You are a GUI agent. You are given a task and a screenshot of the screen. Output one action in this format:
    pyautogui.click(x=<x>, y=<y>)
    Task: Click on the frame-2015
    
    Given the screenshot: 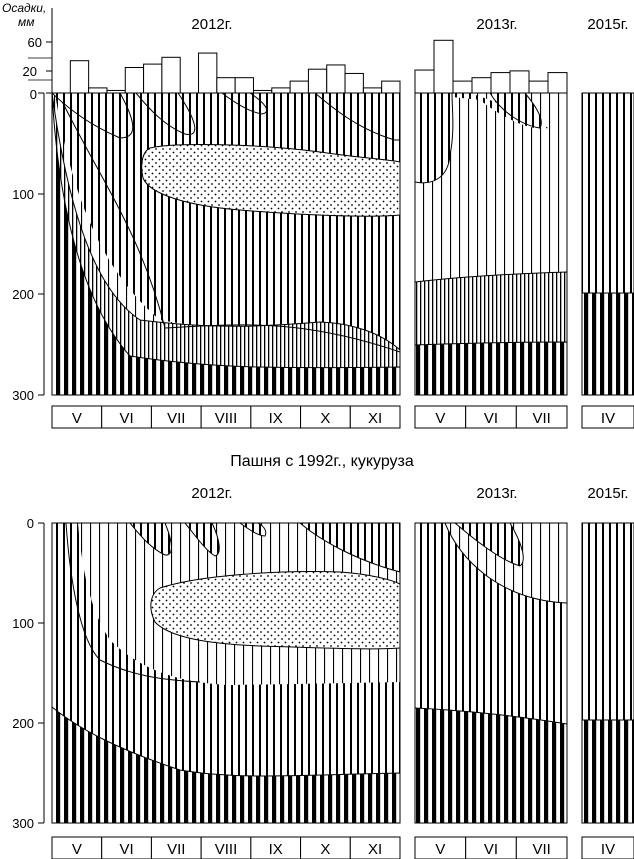 What is the action you would take?
    pyautogui.click(x=607, y=244)
    